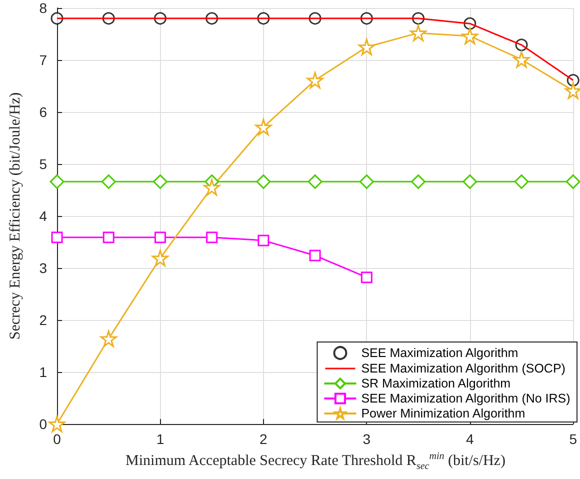 The image size is (580, 479). What do you see at coordinates (57, 439) in the screenshot?
I see `x-tick-label: 0` at bounding box center [57, 439].